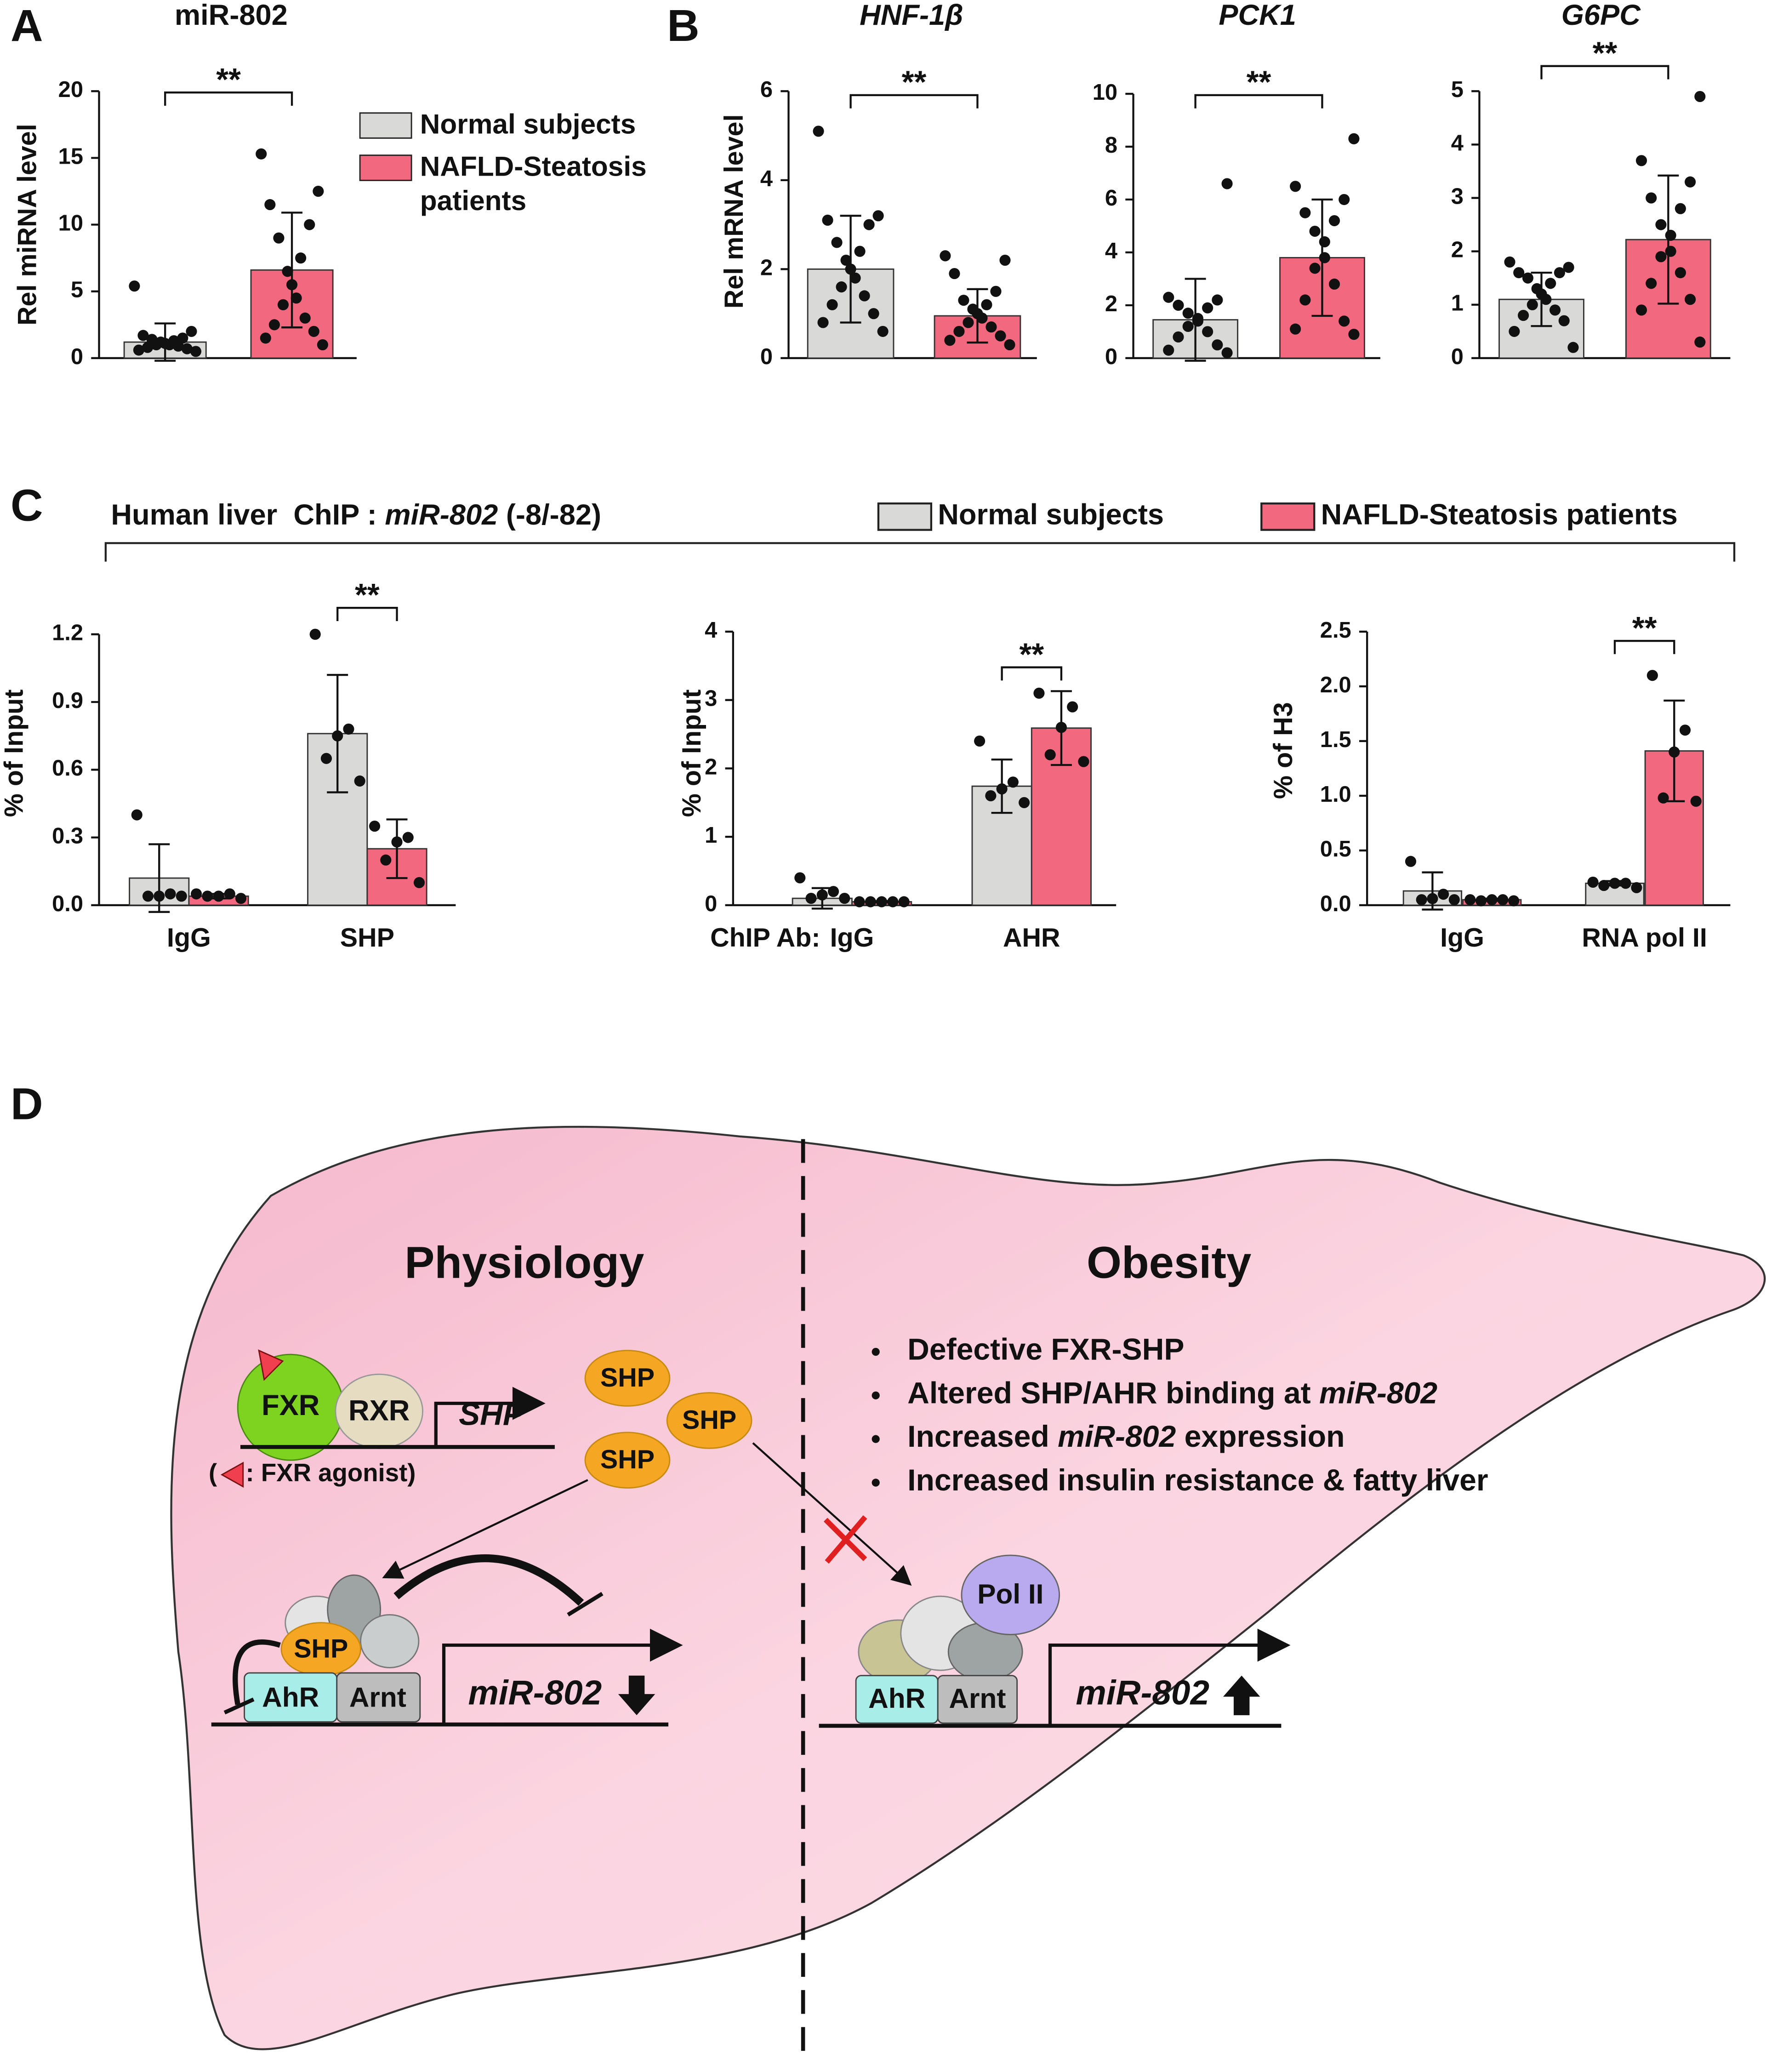 Image resolution: width=1766 pixels, height=2072 pixels. I want to click on x-tick-label: IgG, so click(1462, 938).